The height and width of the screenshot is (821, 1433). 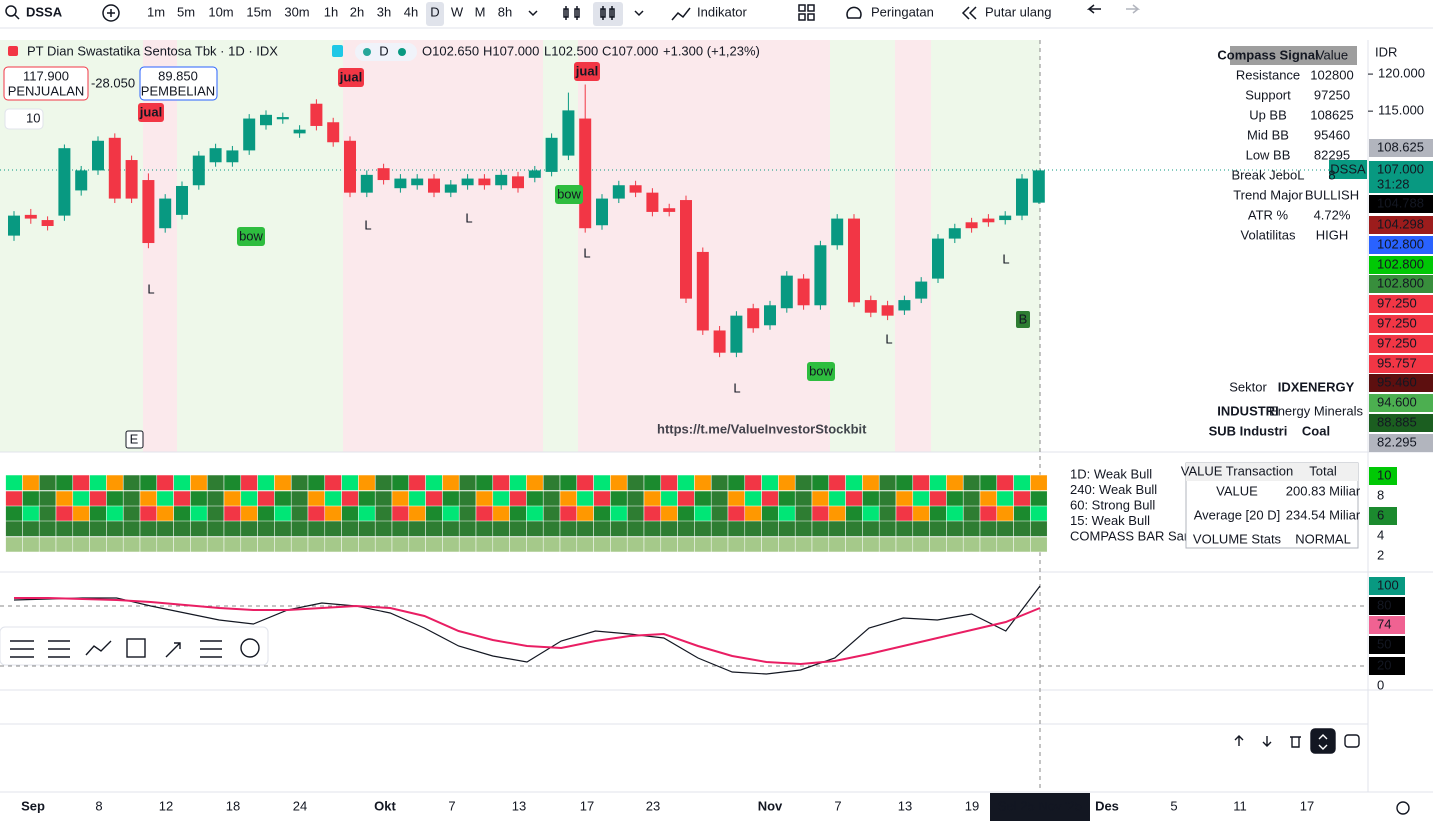 I want to click on ohlc-low: L102.500, so click(x=571, y=50).